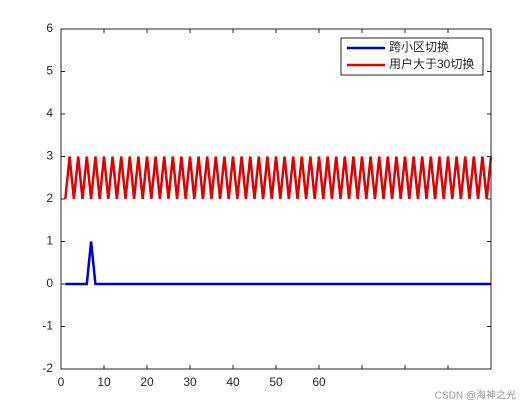 The width and height of the screenshot is (524, 412). What do you see at coordinates (147, 382) in the screenshot?
I see `x-tick-label: 20` at bounding box center [147, 382].